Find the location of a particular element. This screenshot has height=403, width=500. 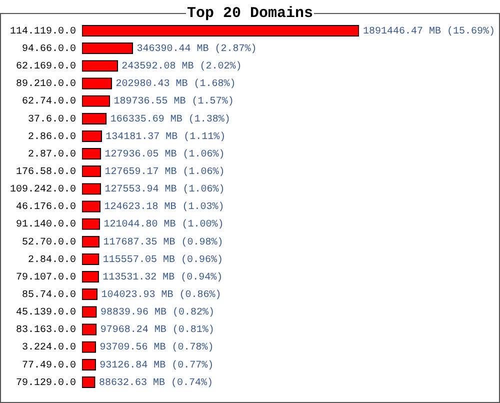

data-label: 124623.18 MB (1.03%) is located at coordinates (164, 207).